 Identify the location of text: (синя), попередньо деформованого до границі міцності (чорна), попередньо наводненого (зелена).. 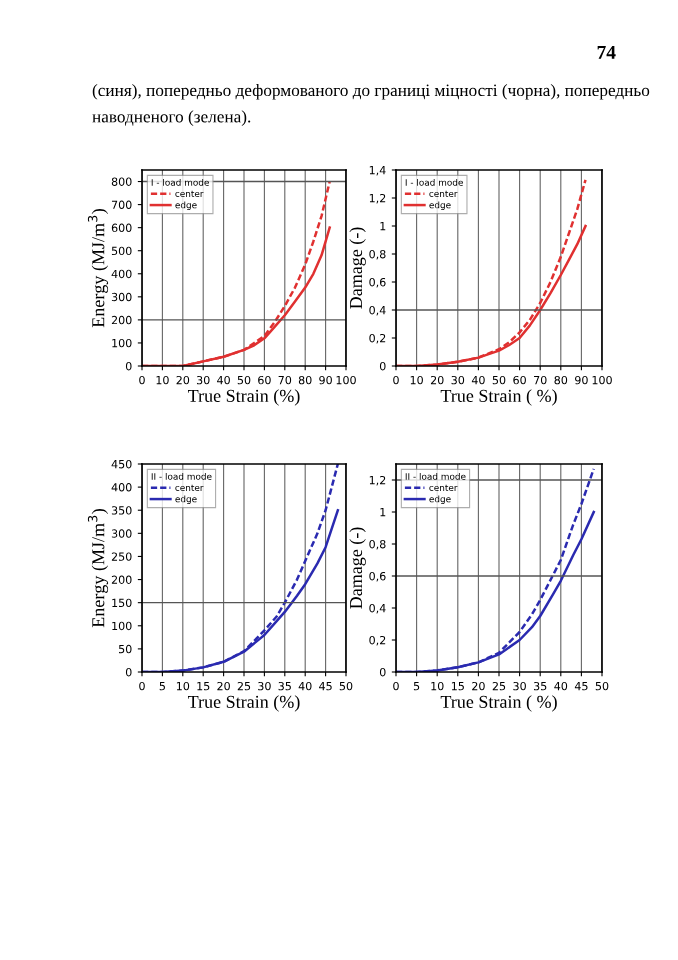
(371, 105).